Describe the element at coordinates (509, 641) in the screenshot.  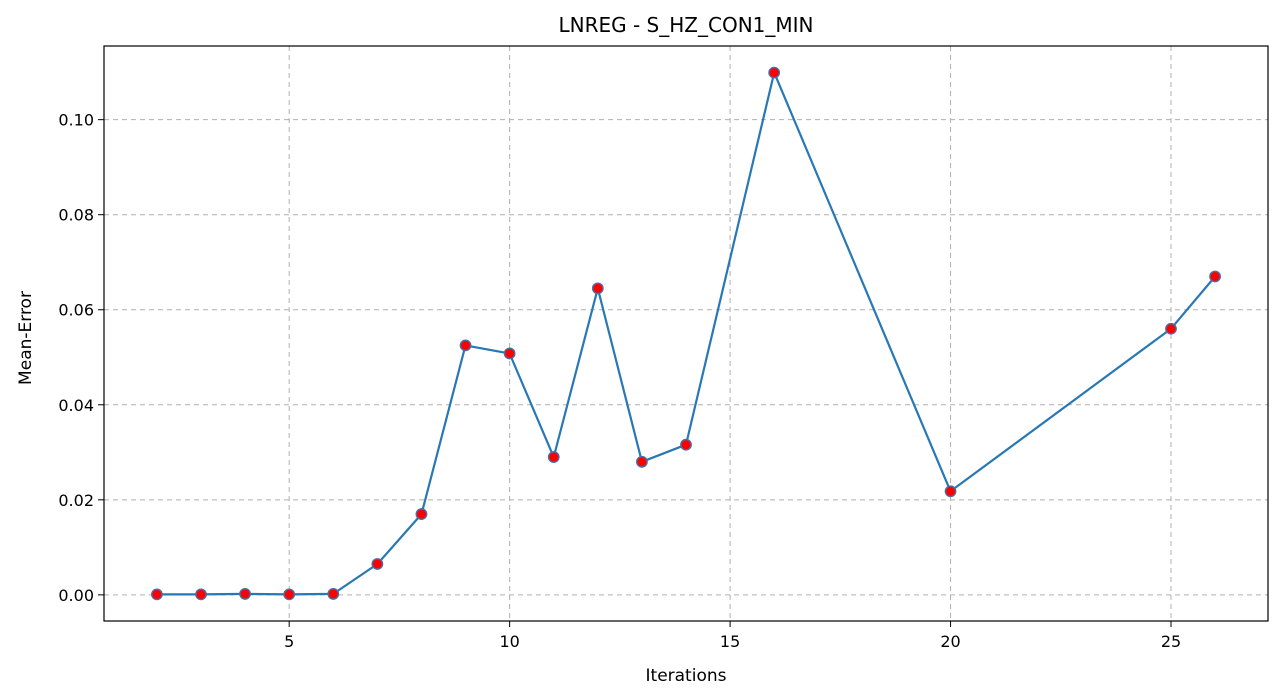
I see `x-tick-label: 10` at that location.